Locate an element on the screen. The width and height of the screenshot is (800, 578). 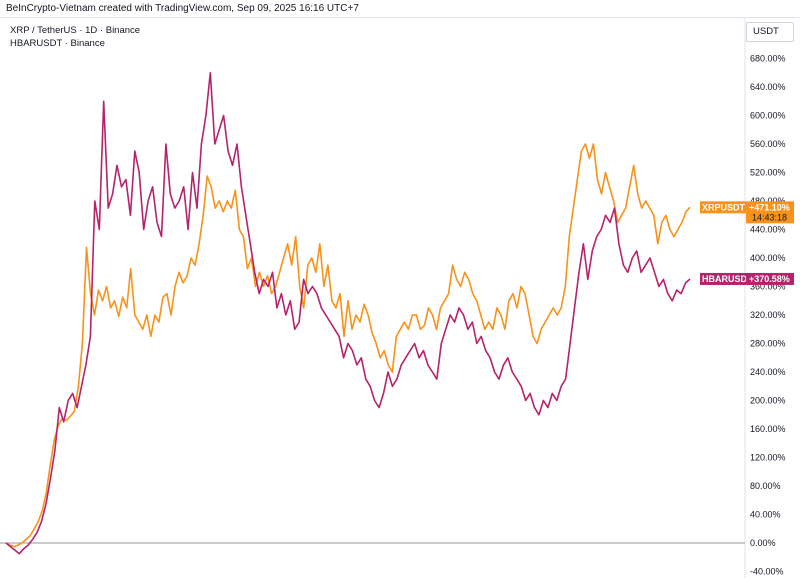
y-tick-label: -40.00% is located at coordinates (767, 572).